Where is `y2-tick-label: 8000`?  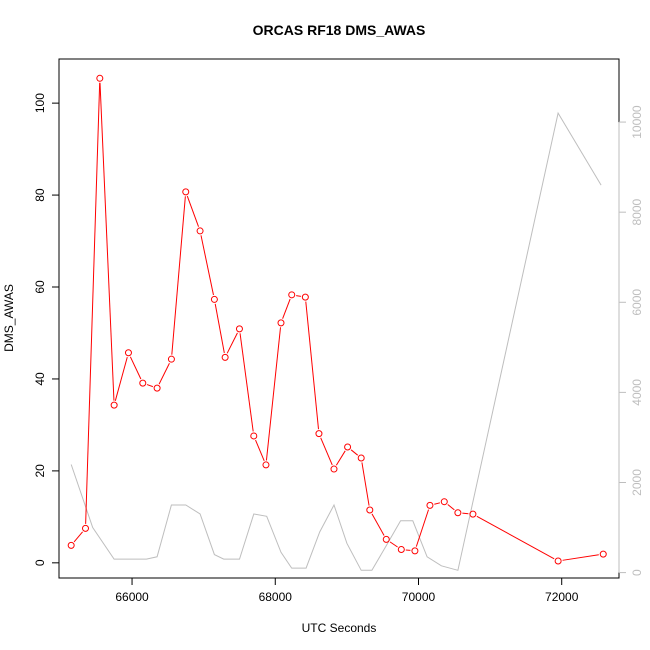 y2-tick-label: 8000 is located at coordinates (637, 212).